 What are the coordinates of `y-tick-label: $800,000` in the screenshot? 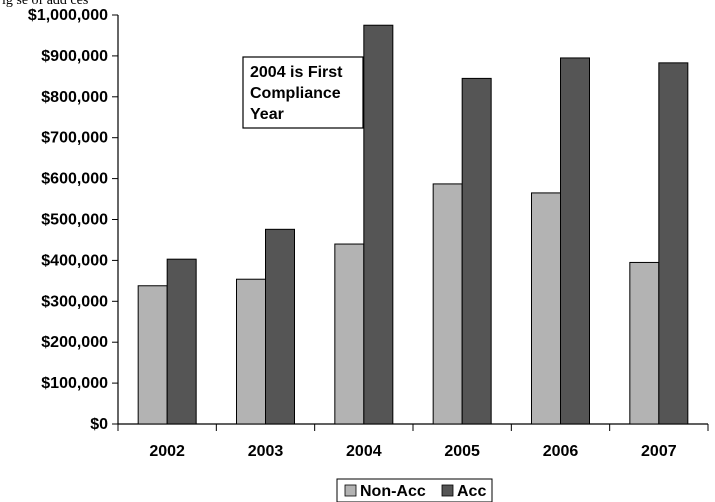 It's located at (74, 97).